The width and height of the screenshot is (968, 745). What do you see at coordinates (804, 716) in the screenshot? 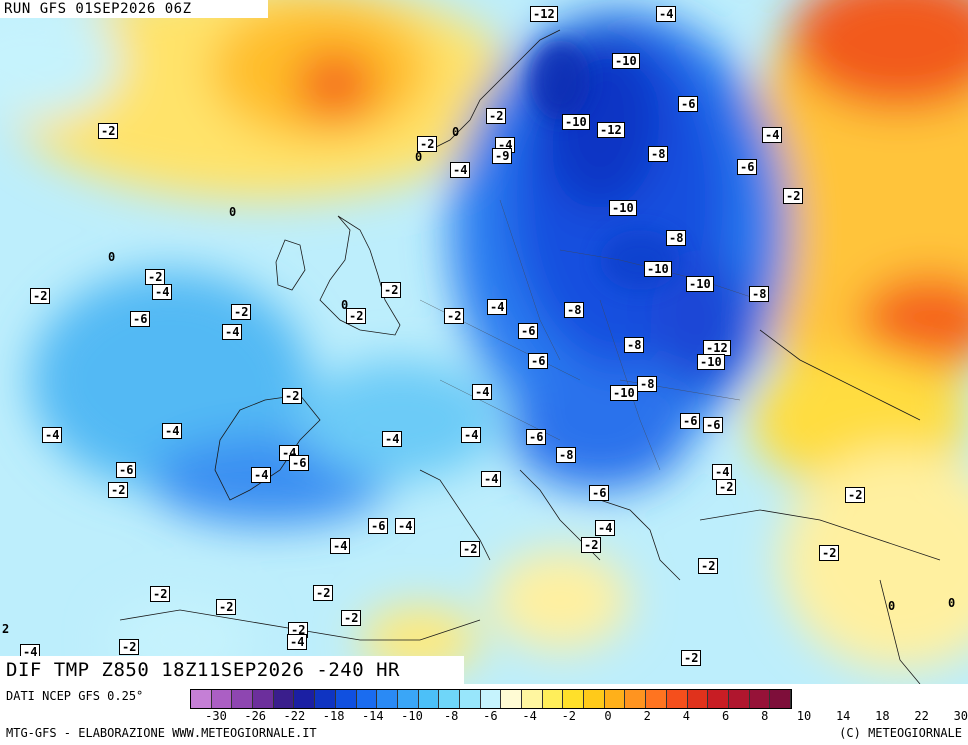
I see `scale-tick-label: 10` at bounding box center [804, 716].